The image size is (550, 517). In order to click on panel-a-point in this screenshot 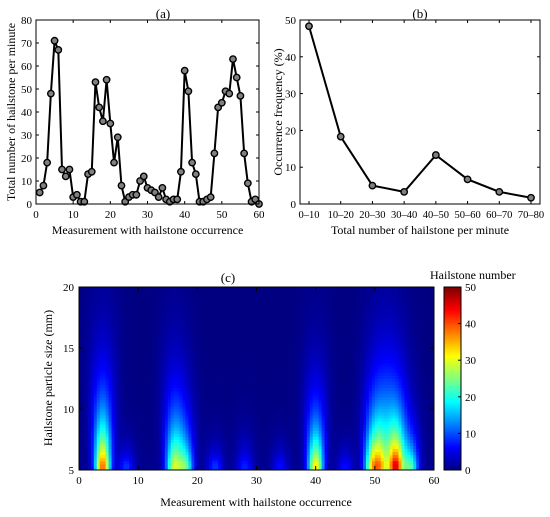, I will do `click(195, 174)`.